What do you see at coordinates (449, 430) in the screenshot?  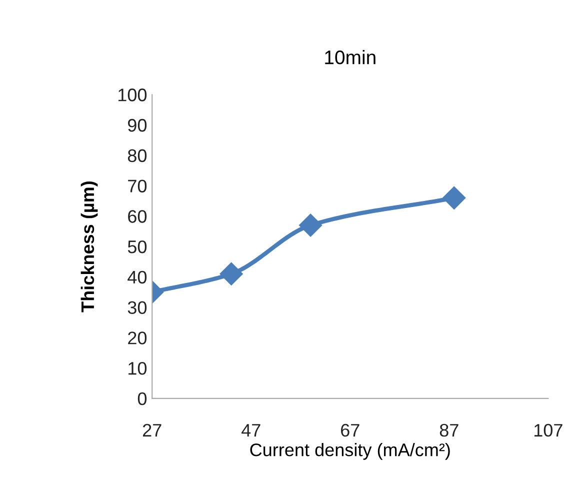 I see `x-tick-label: 87` at bounding box center [449, 430].